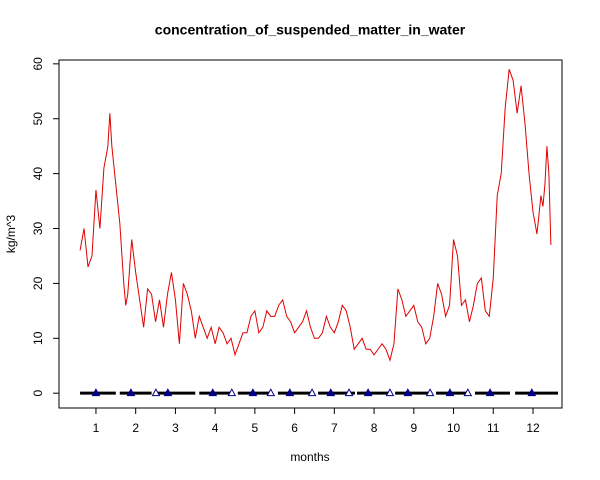 This screenshot has width=600, height=480. I want to click on y-tick-label: 20, so click(38, 283).